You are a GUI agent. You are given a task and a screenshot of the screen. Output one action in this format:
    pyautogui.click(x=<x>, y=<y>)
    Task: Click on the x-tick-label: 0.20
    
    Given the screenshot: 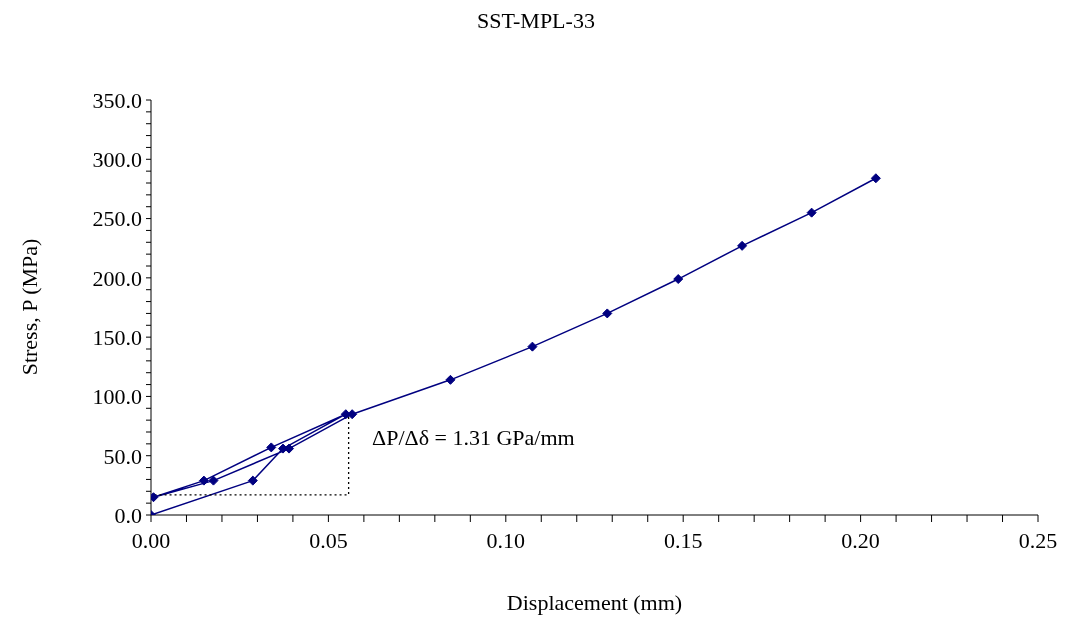 What is the action you would take?
    pyautogui.click(x=860, y=540)
    